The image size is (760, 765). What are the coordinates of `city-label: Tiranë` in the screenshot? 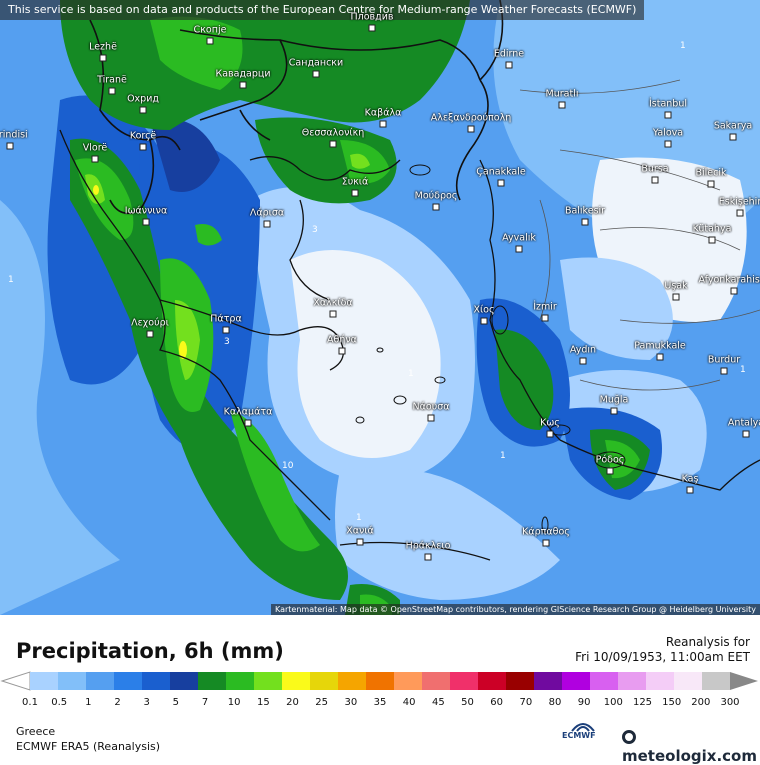 It's located at (112, 80).